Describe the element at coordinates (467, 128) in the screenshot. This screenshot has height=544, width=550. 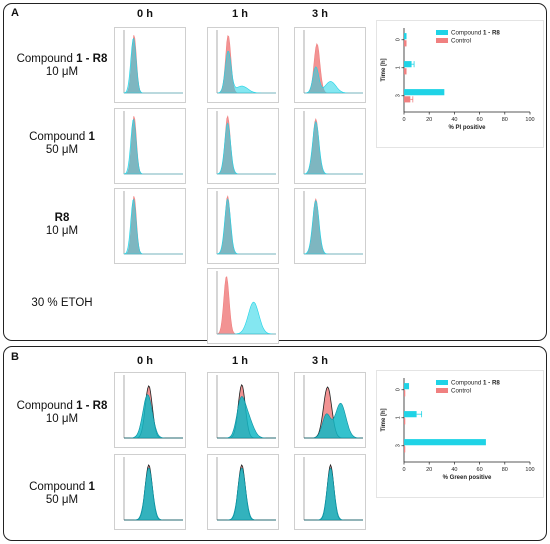
I see `x-axis-label: % PI positive` at that location.